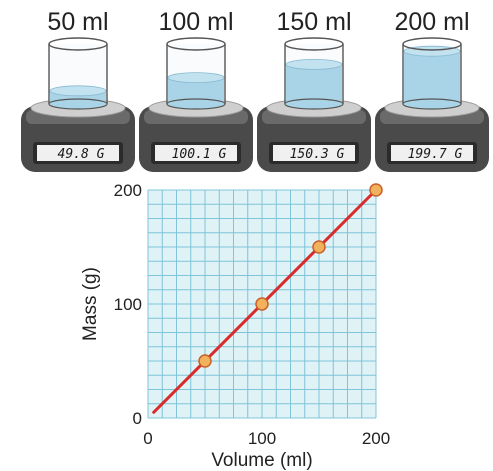 The width and height of the screenshot is (493, 471). I want to click on x-tick-label: 0, so click(147, 438).